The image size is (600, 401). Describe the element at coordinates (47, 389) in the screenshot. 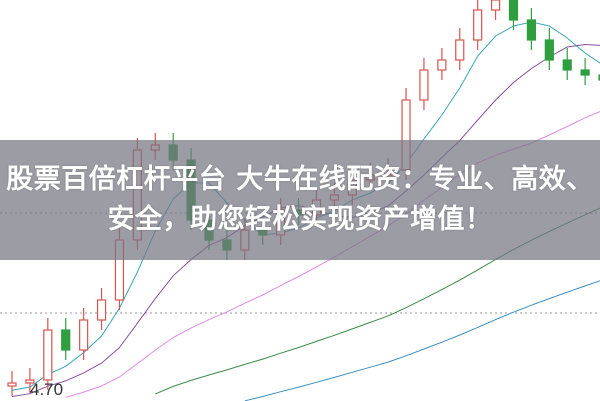

I see `price-label: 4.70` at that location.